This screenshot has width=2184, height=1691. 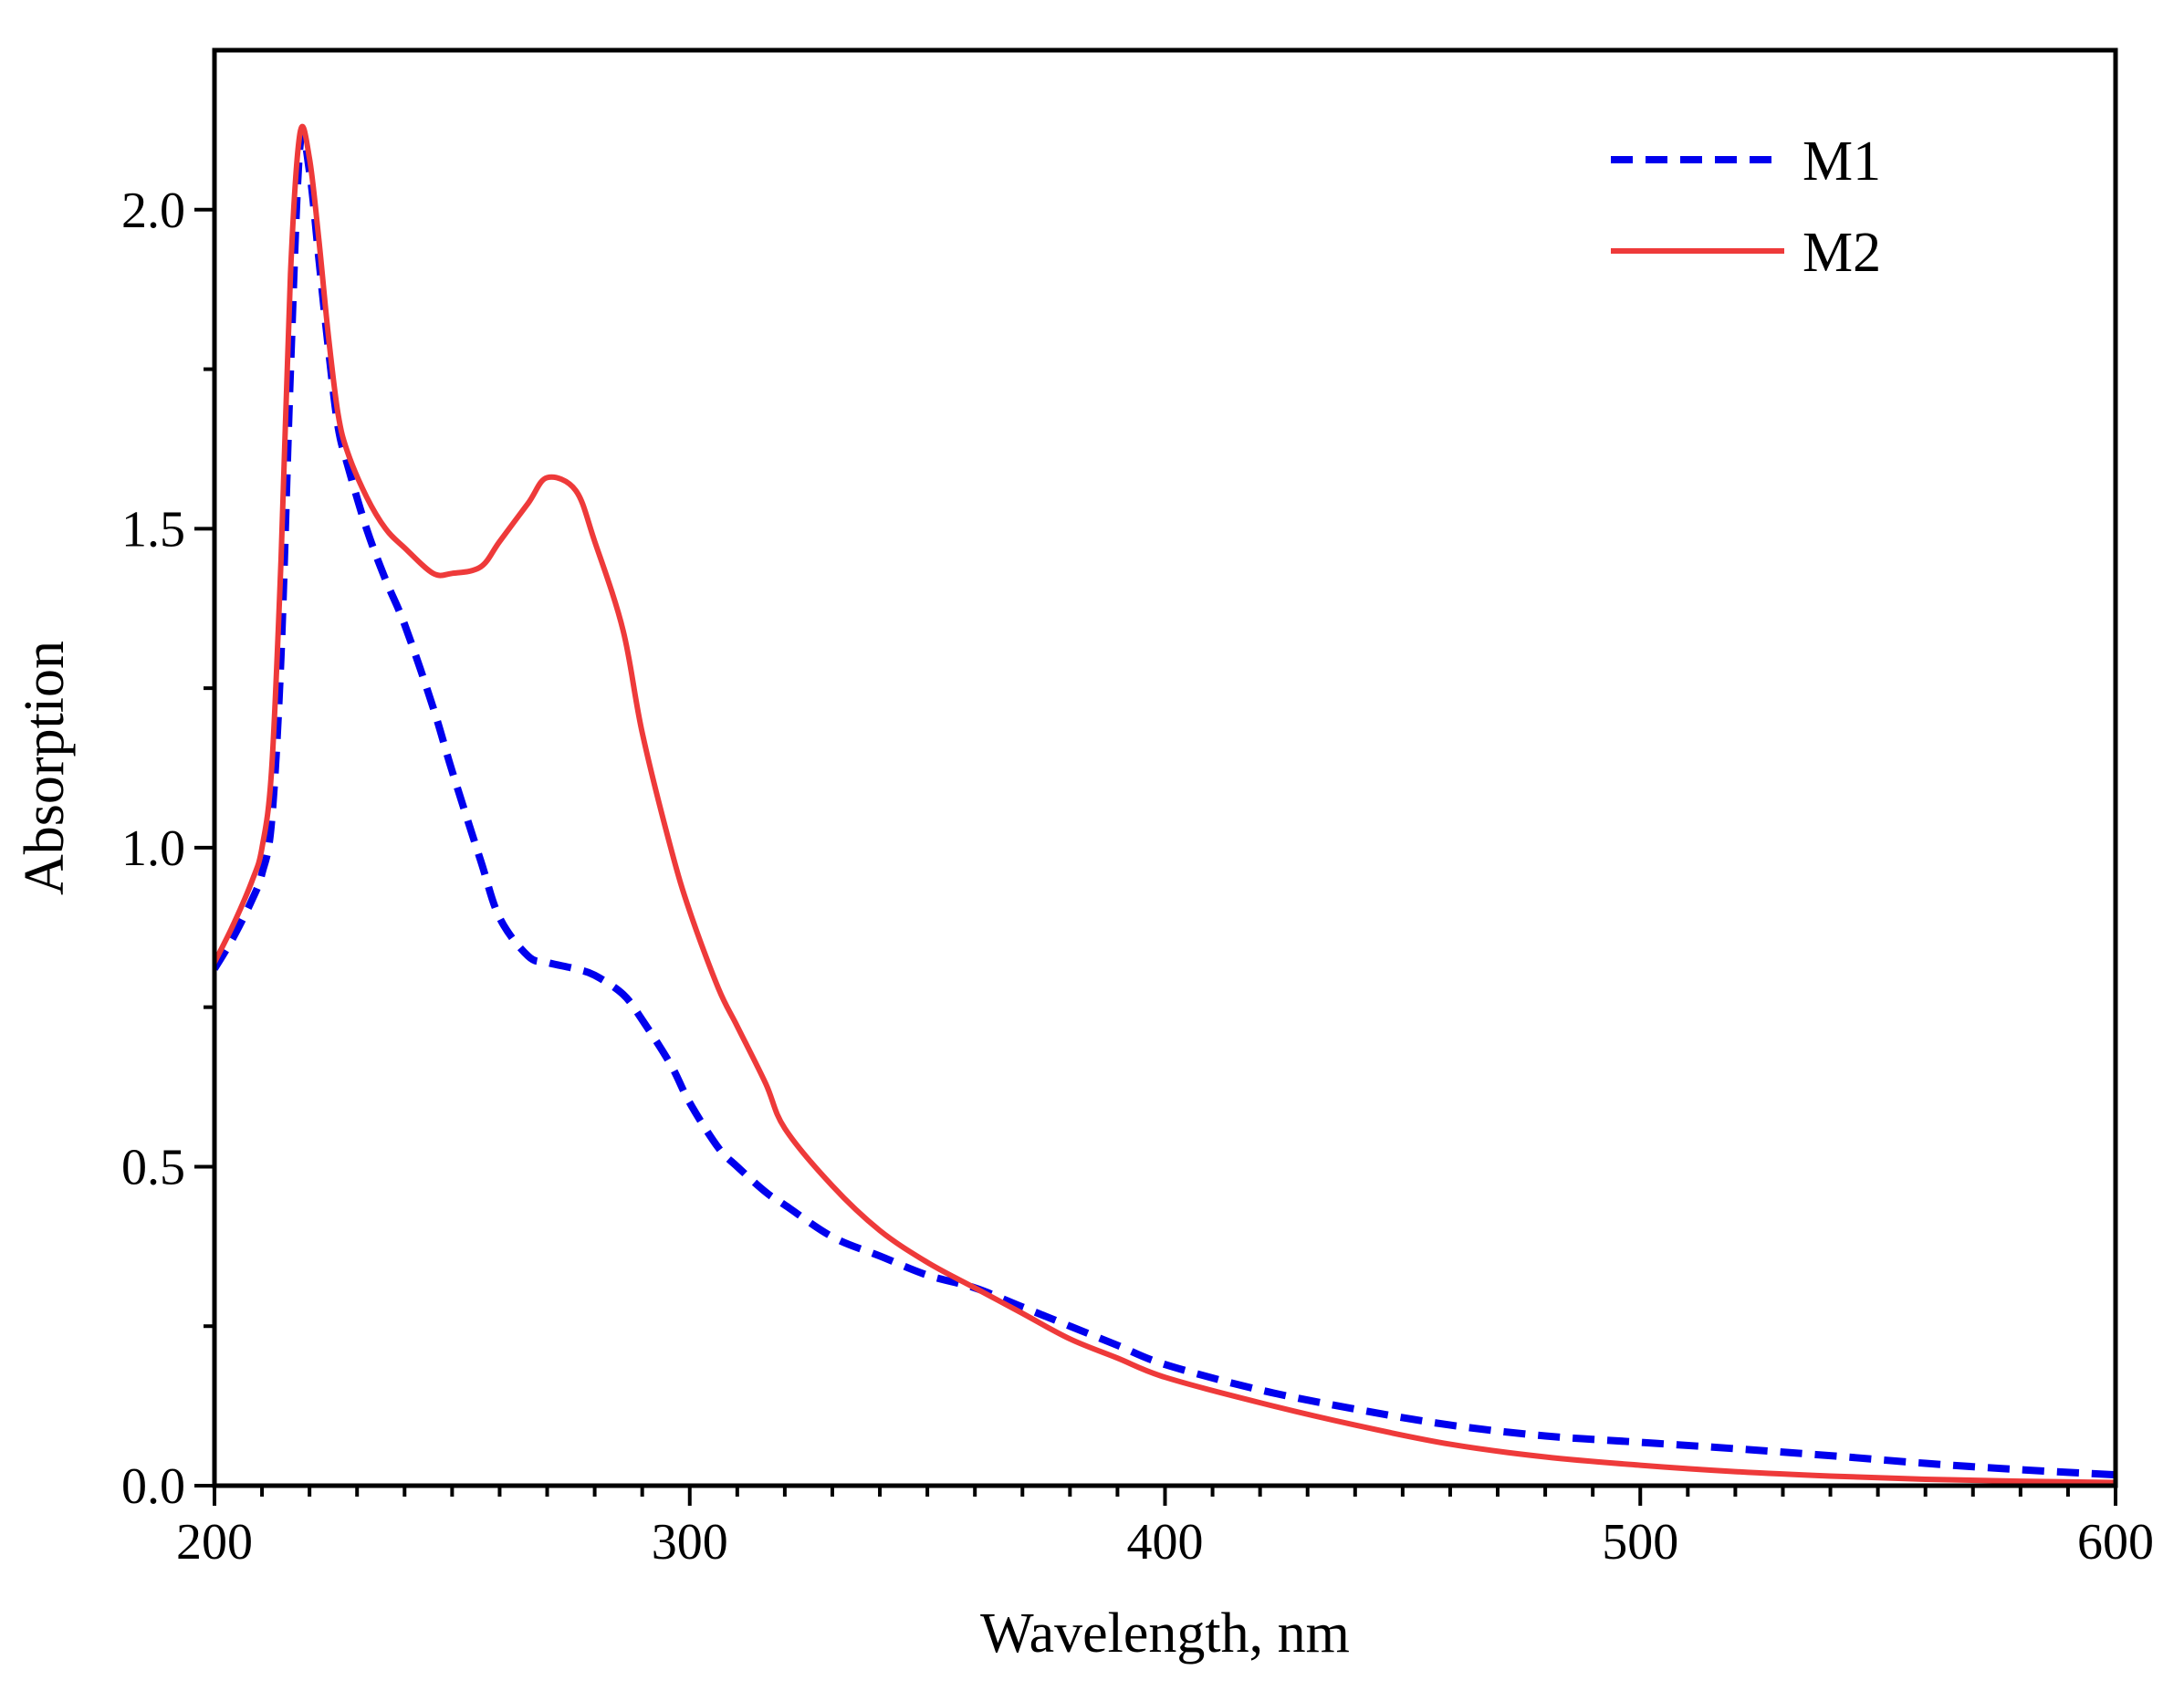 I want to click on x-tick-label: 600, so click(x=2116, y=1542).